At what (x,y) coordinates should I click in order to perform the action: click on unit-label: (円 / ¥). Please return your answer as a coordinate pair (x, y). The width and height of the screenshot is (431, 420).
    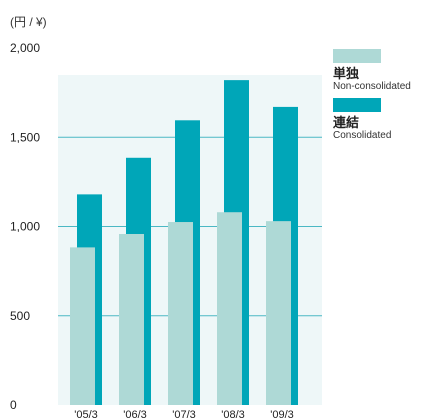
    Looking at the image, I should click on (28, 22).